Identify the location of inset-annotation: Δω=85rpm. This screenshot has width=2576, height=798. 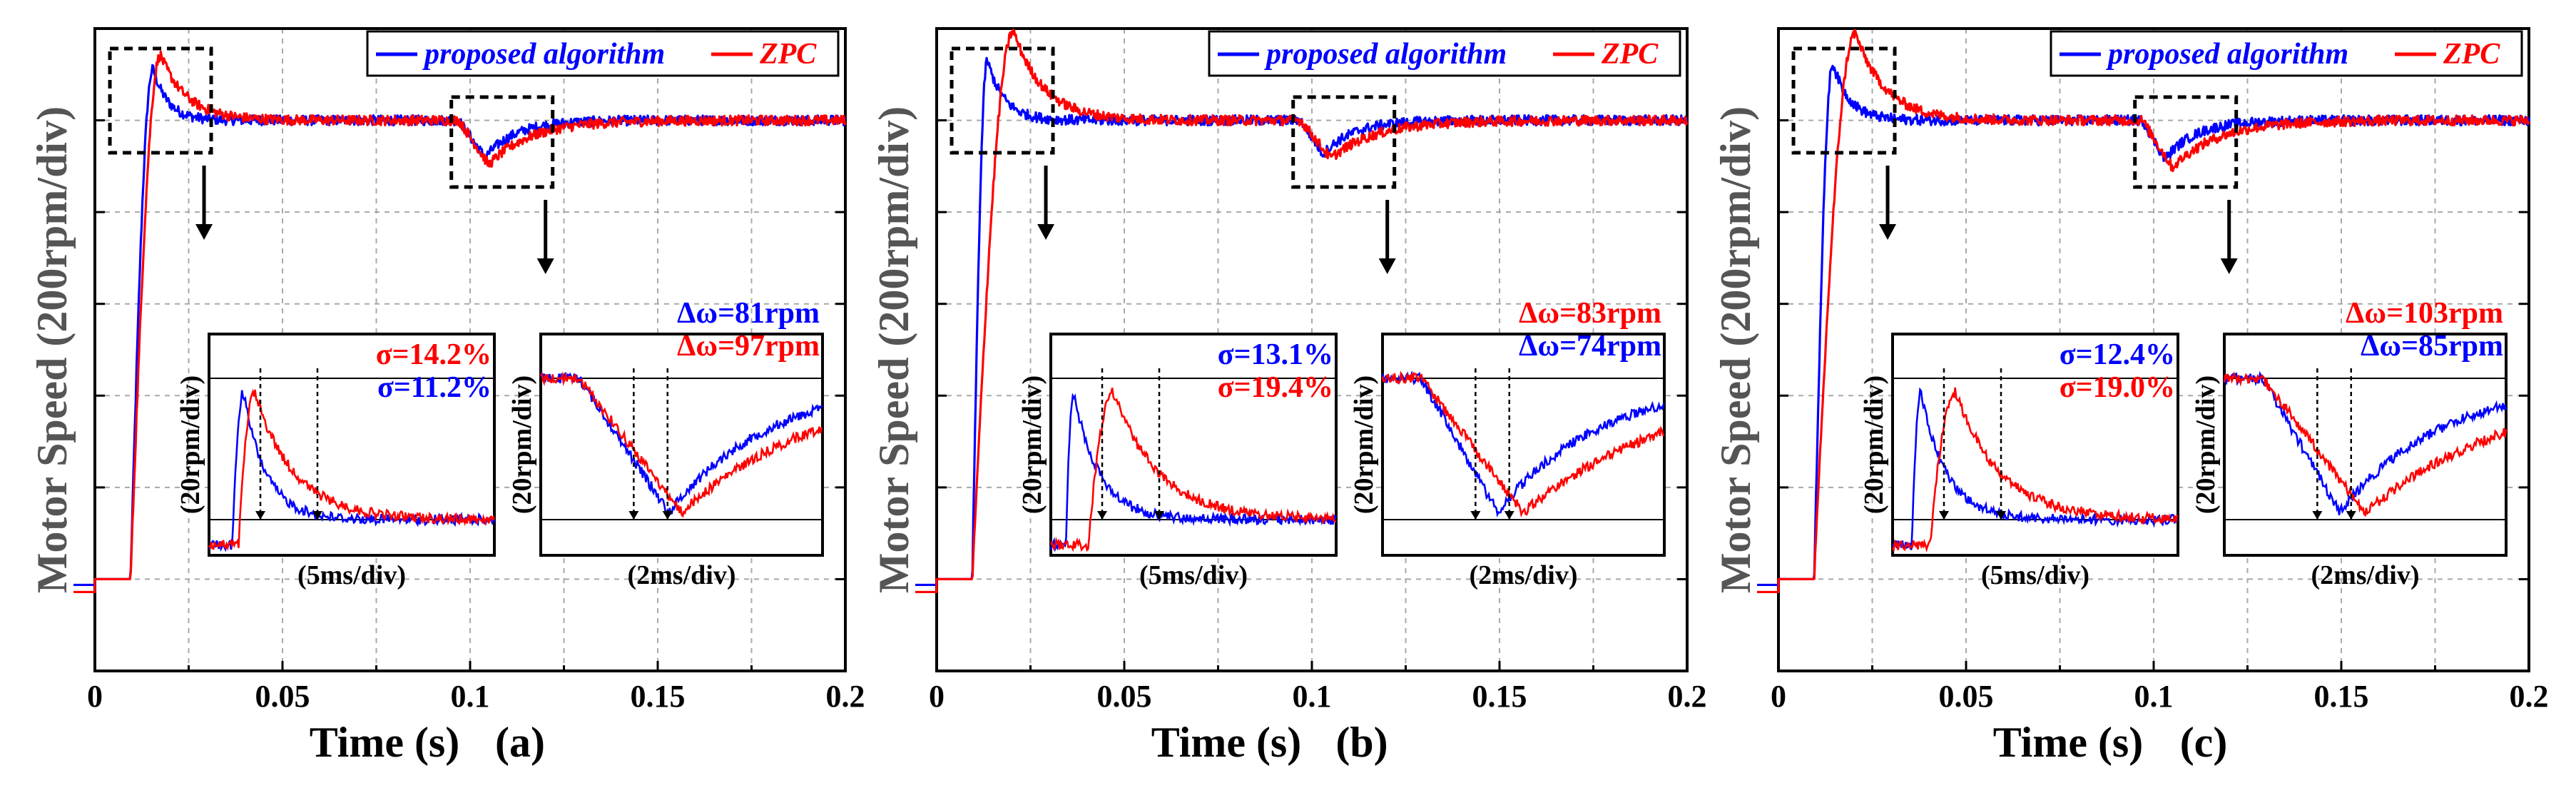
(2432, 346).